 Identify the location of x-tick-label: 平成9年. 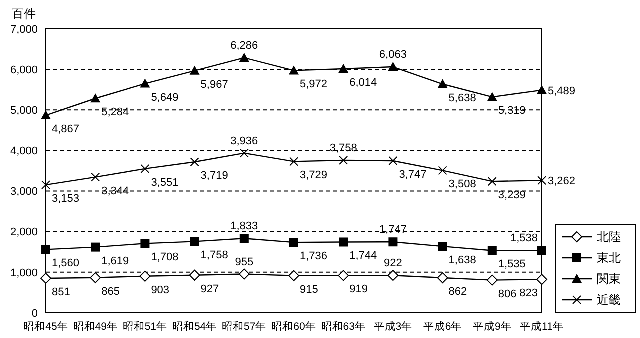
(492, 326).